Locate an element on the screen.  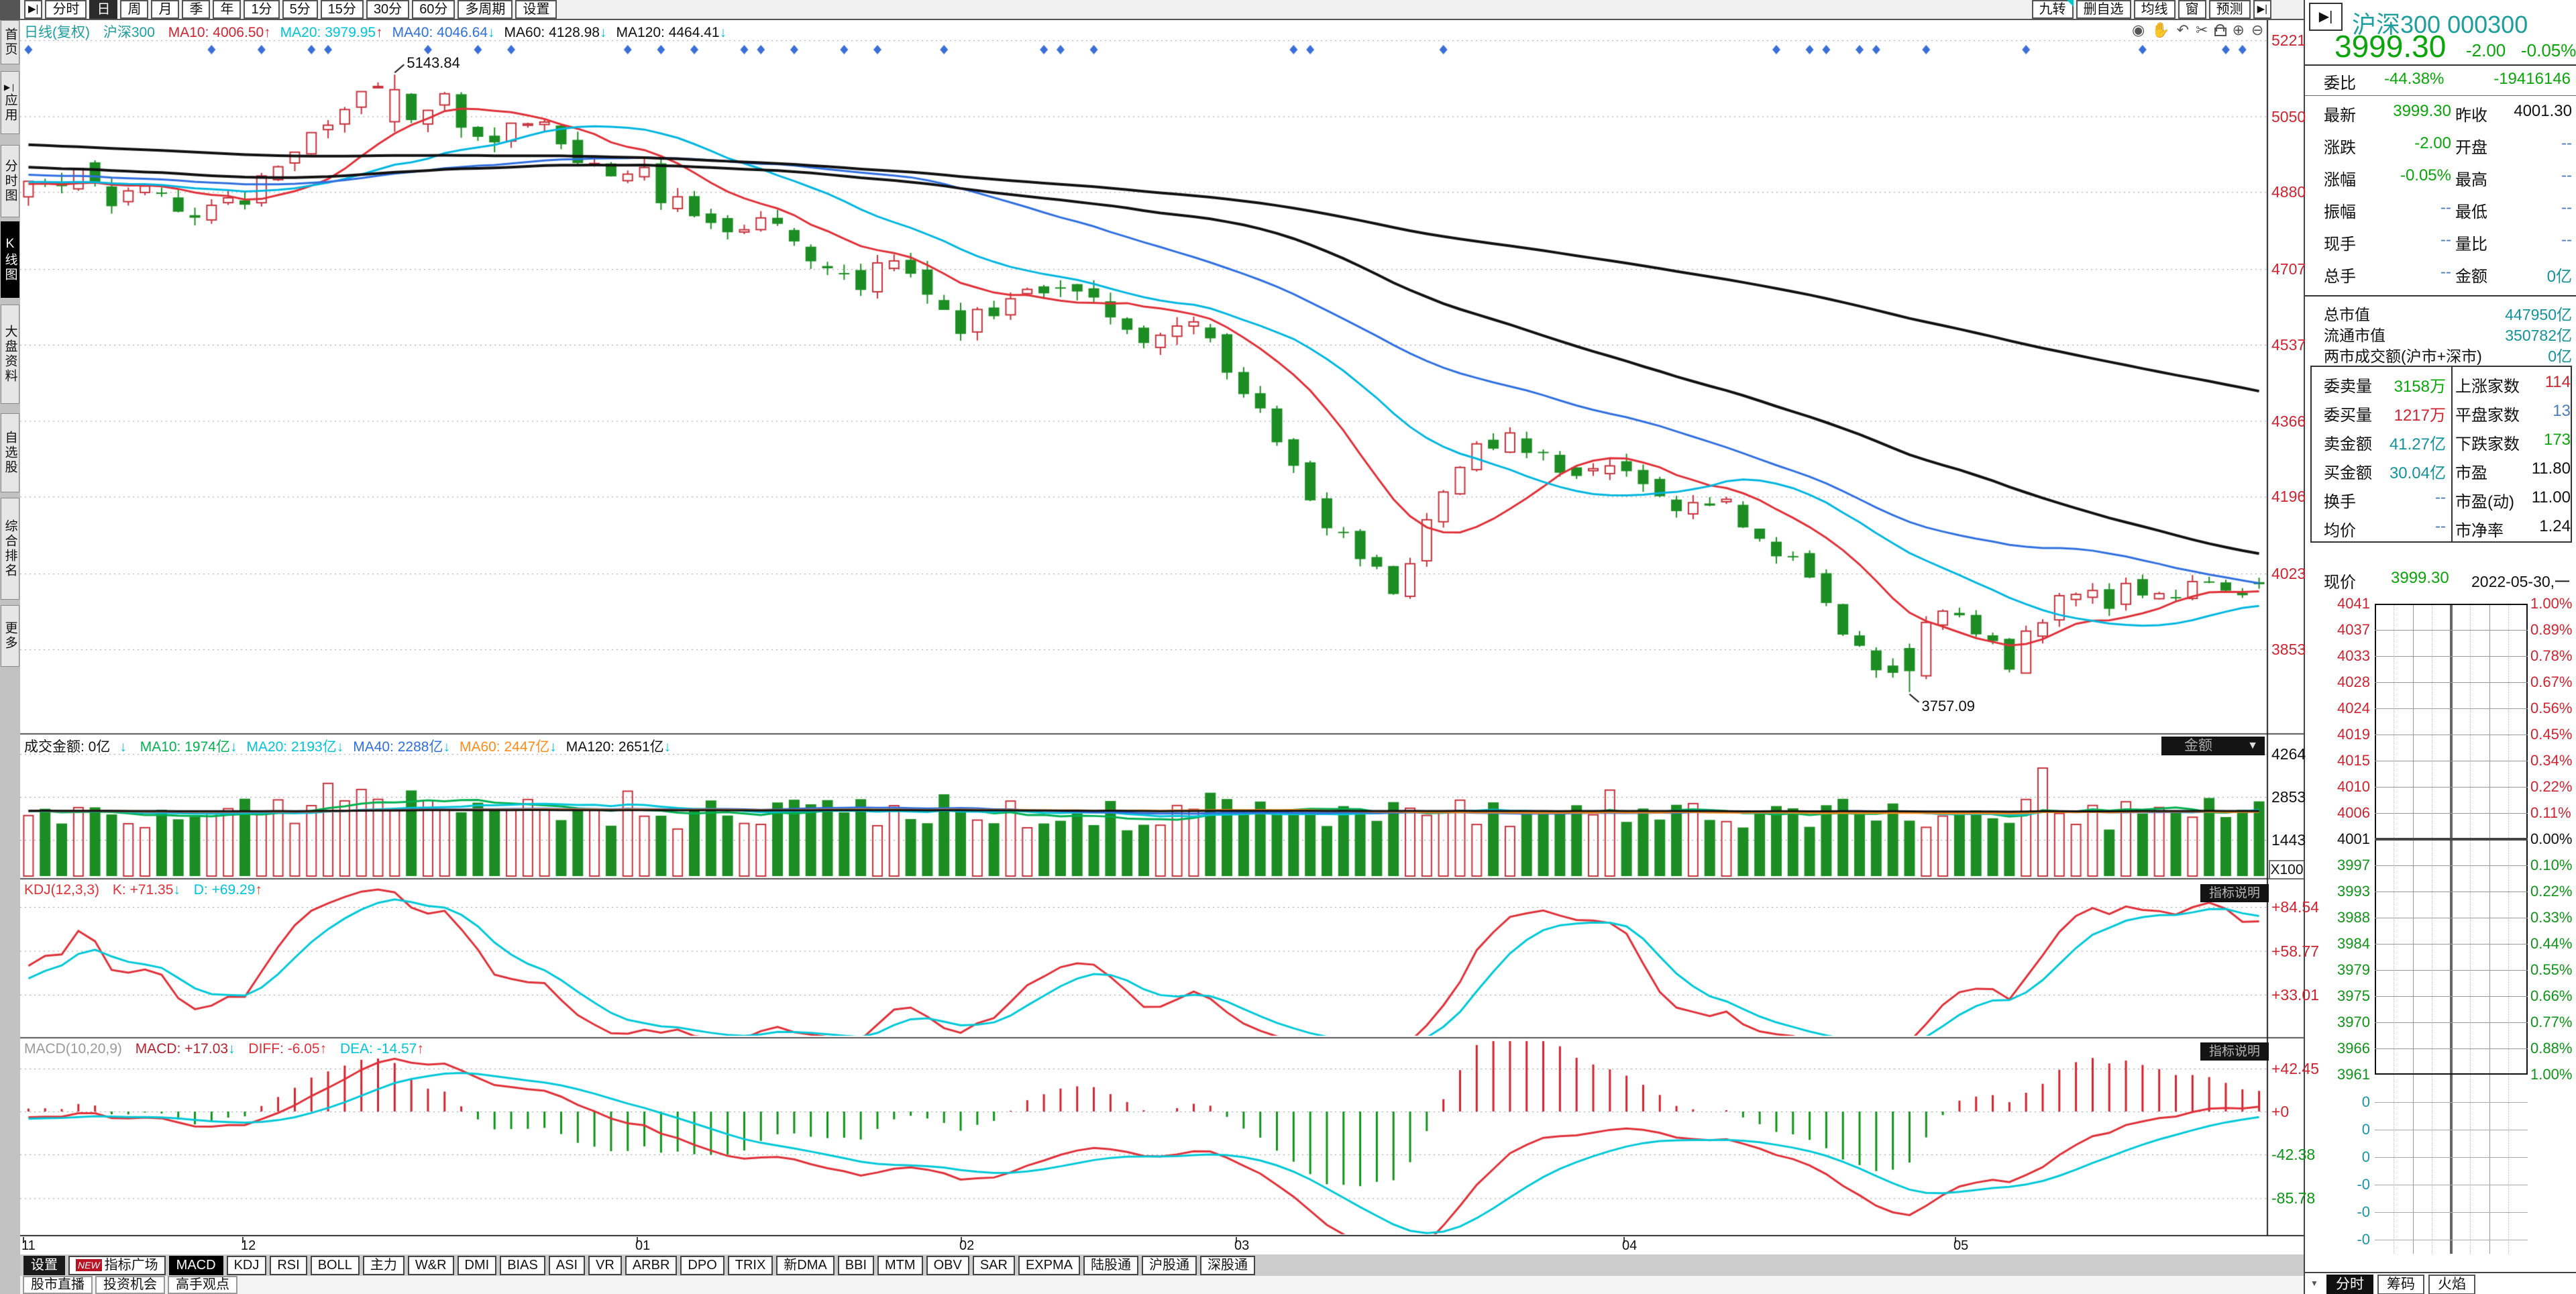
indicator-tab-W&R: W&R is located at coordinates (430, 1265).